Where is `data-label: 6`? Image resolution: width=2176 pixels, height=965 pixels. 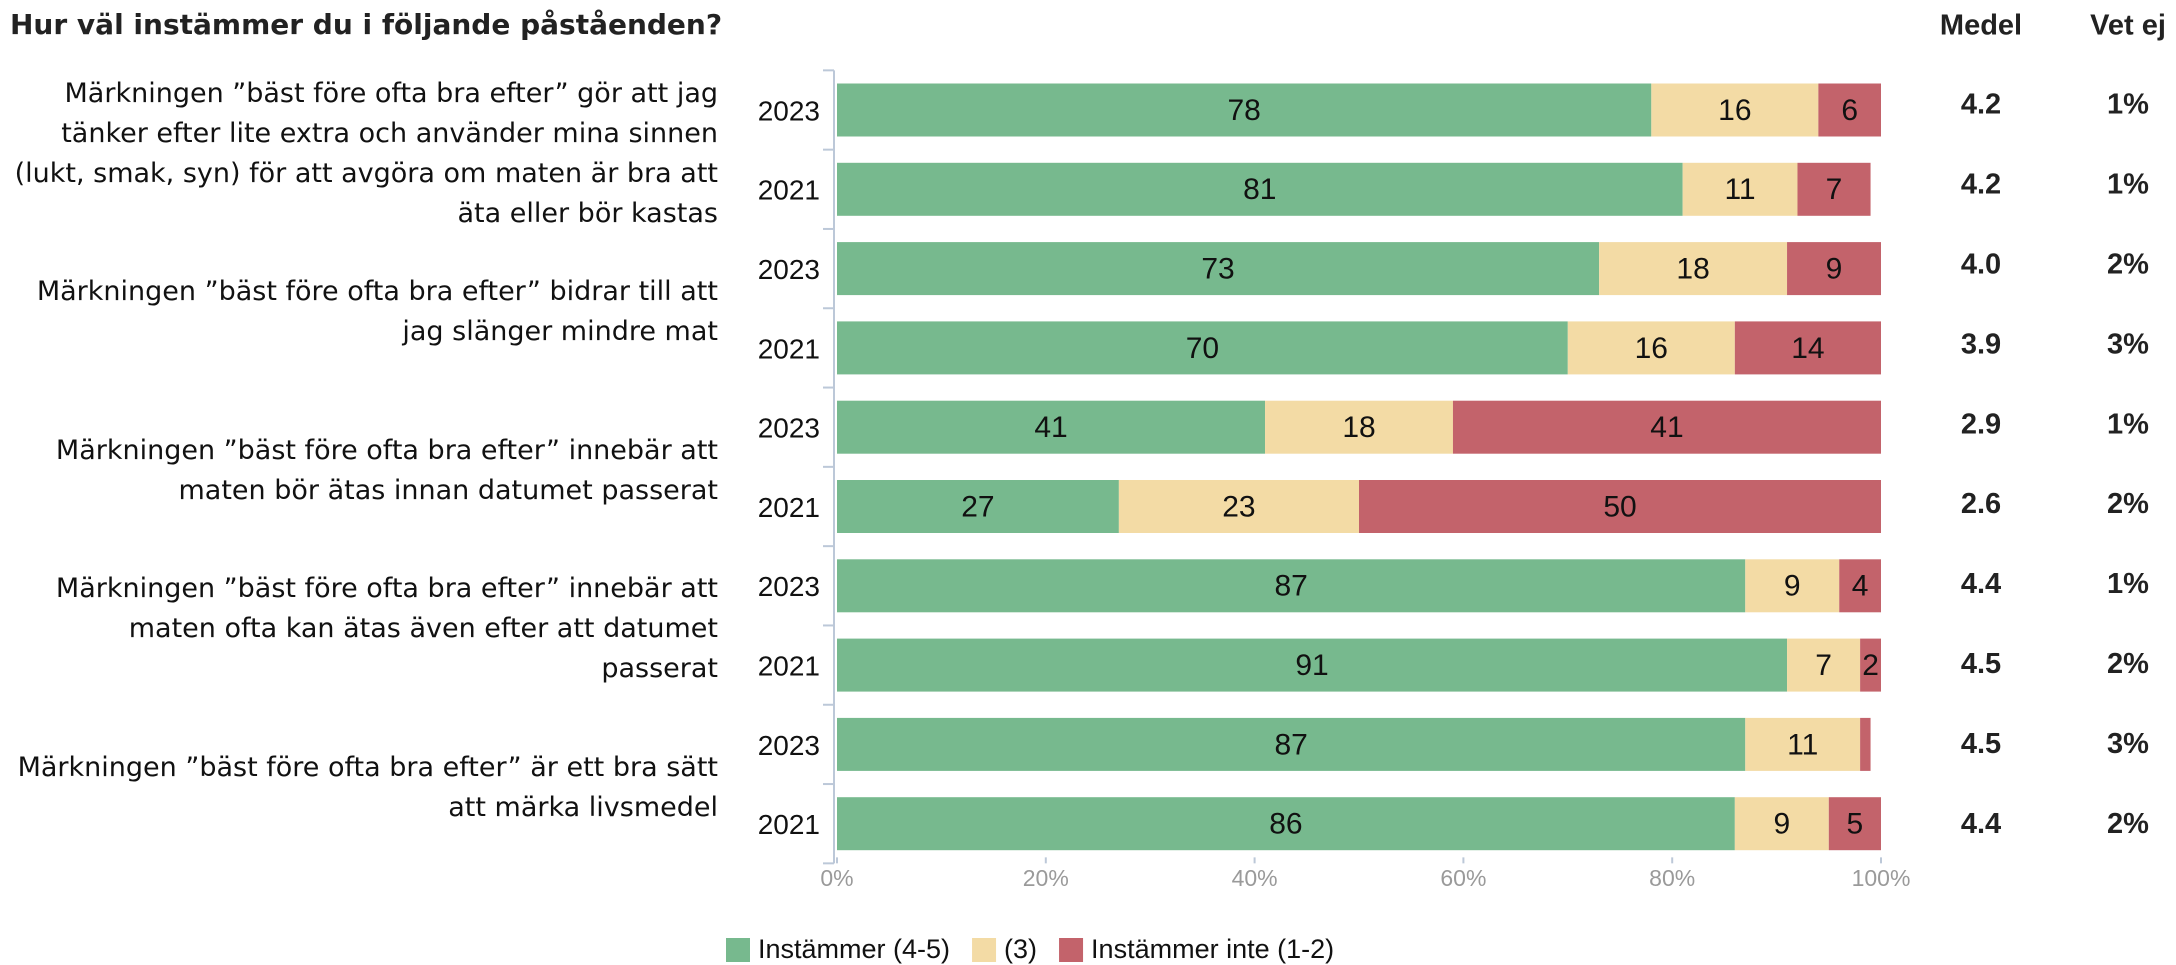 data-label: 6 is located at coordinates (1849, 110).